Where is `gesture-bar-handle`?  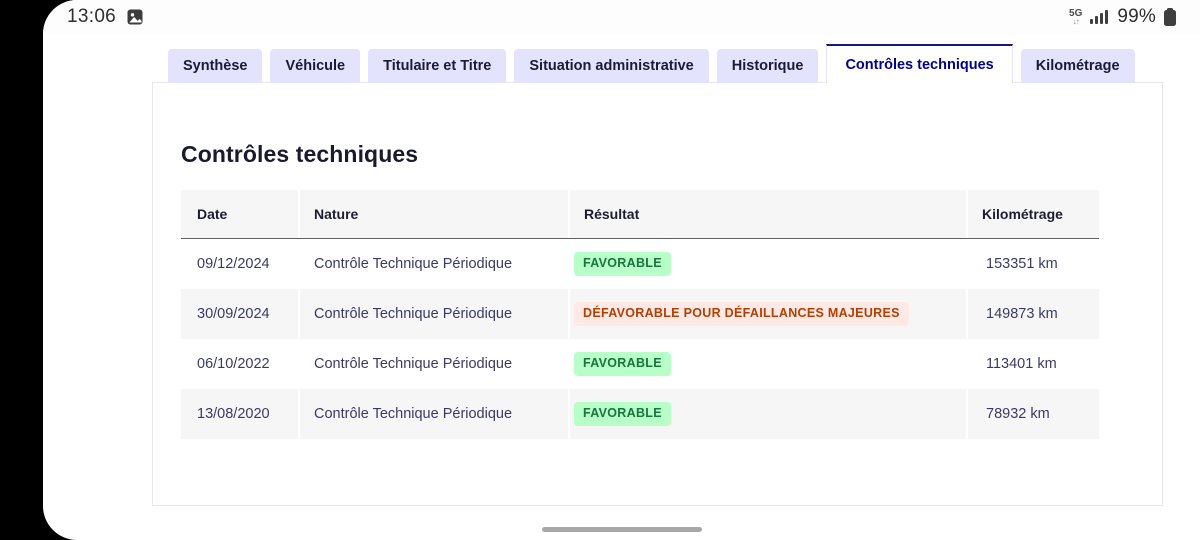 gesture-bar-handle is located at coordinates (621, 529).